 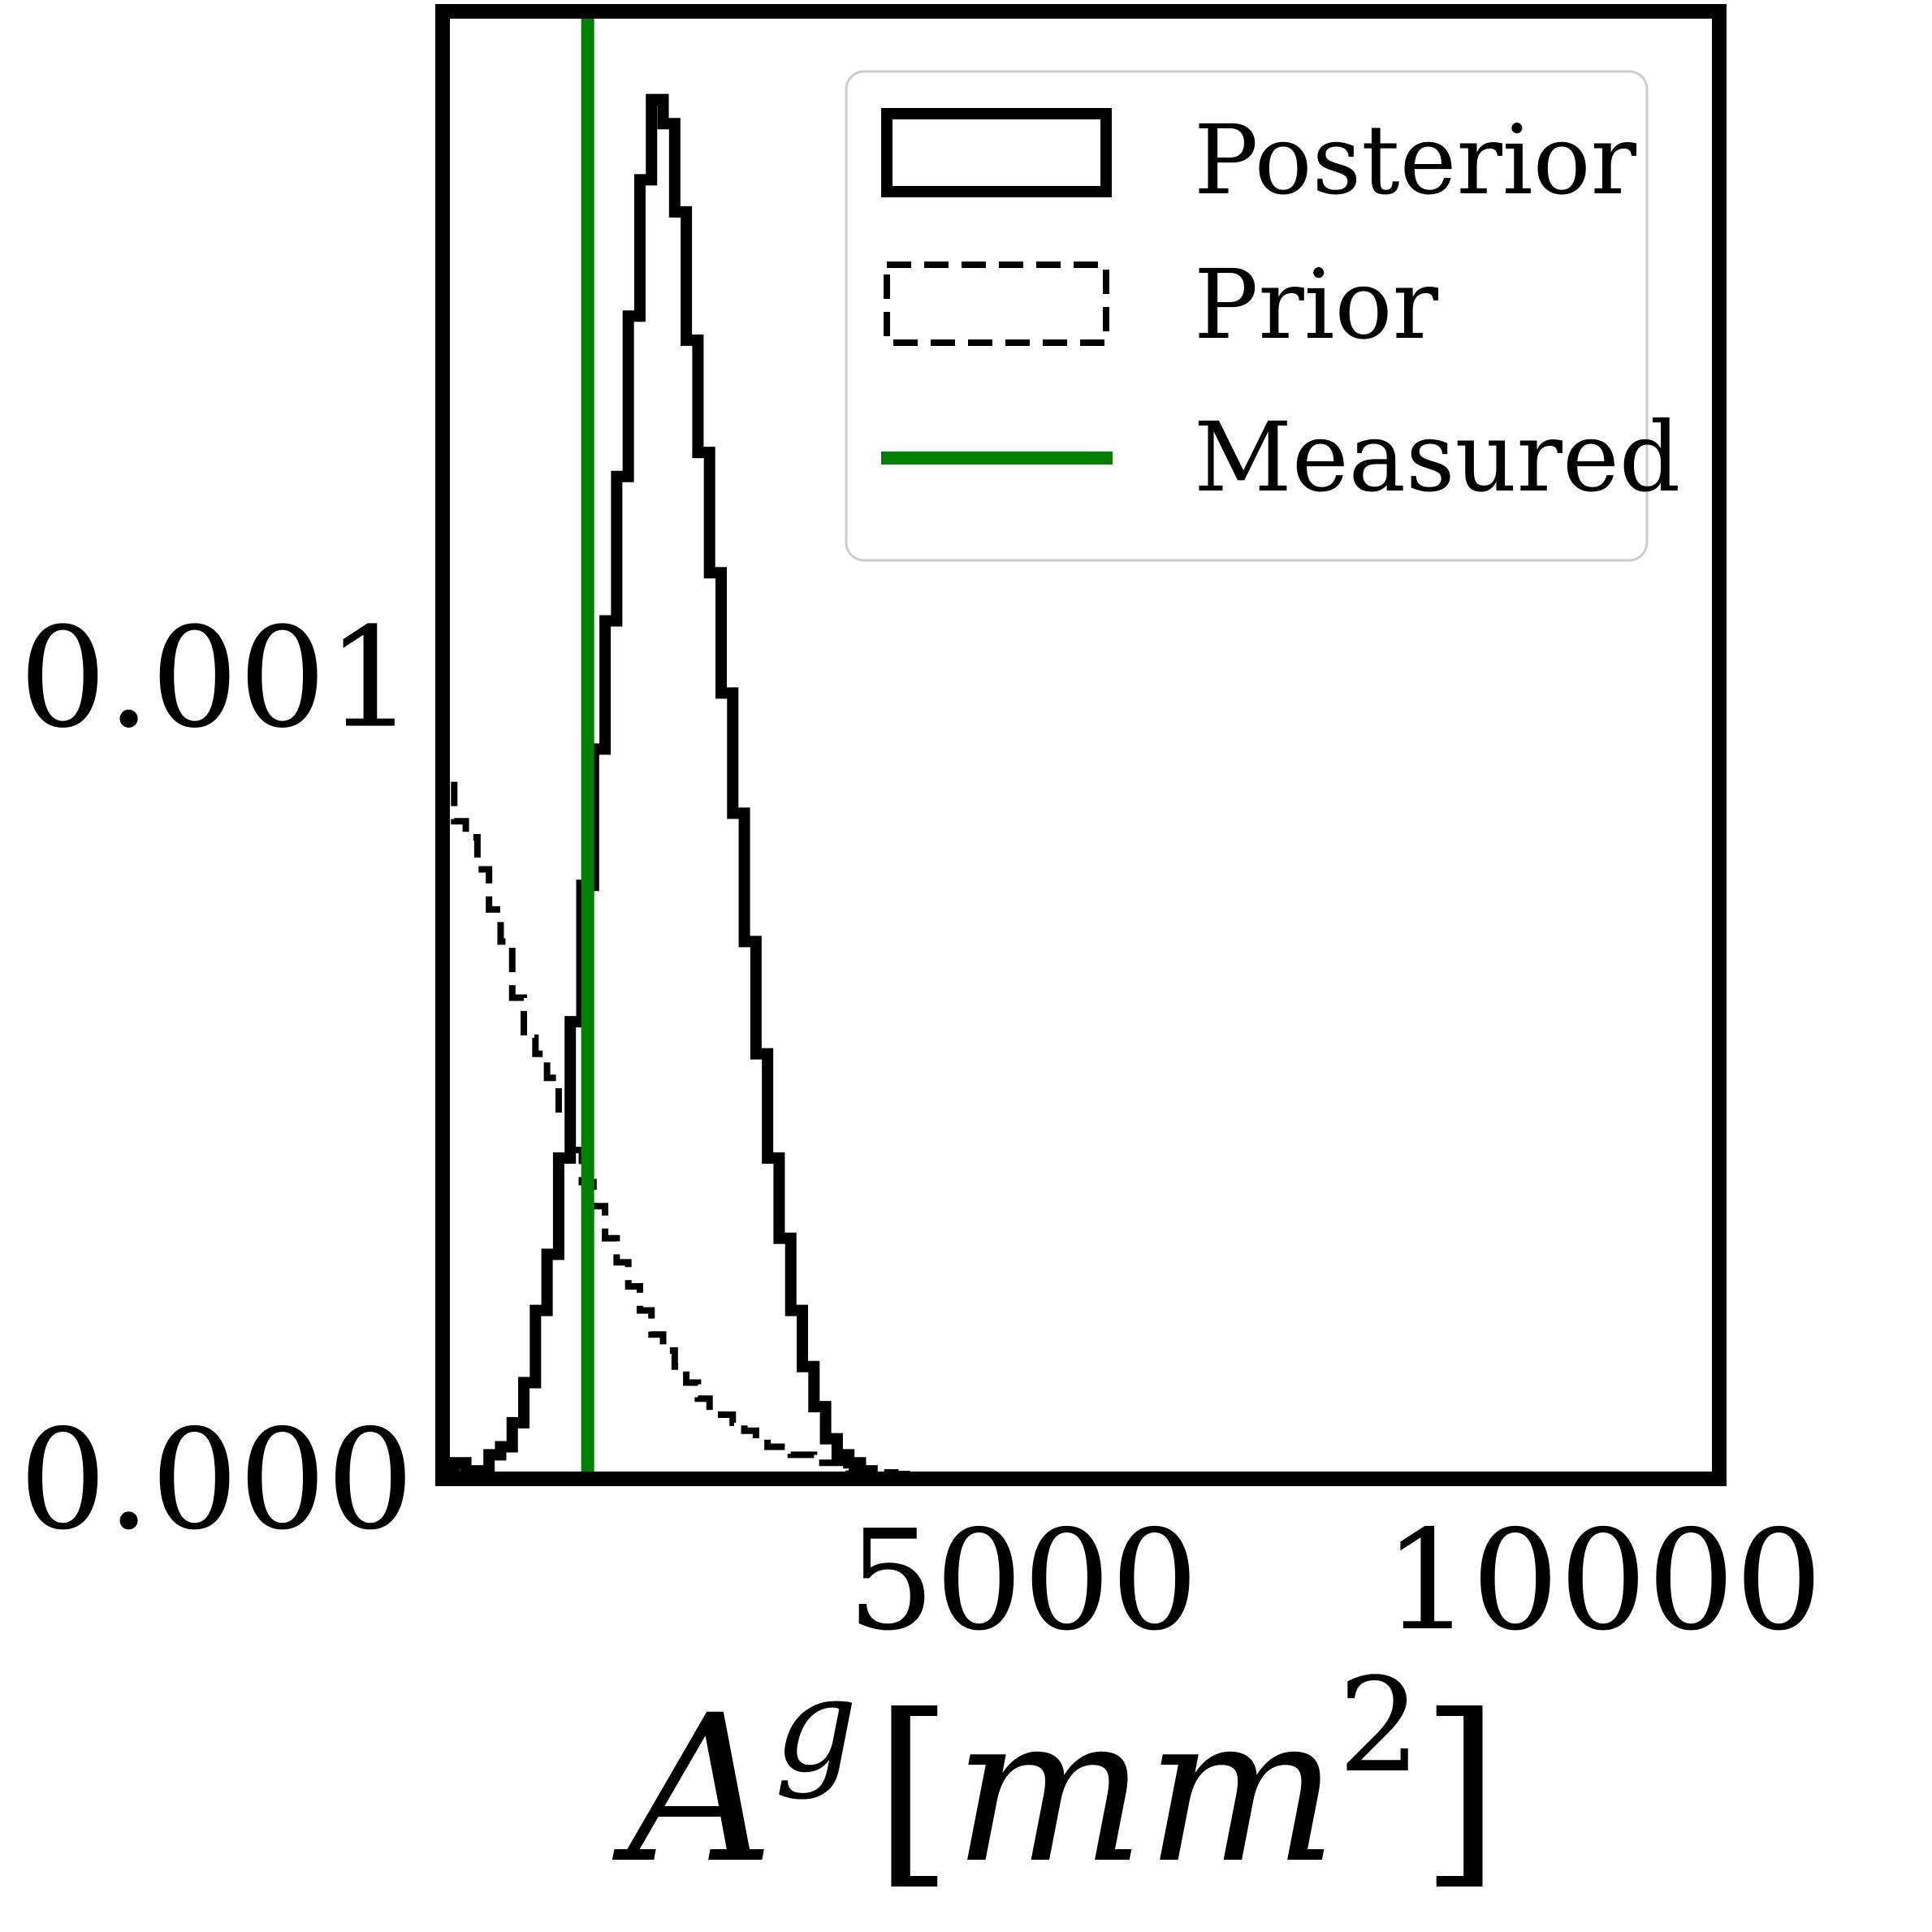 I want to click on x-tick-label: 10000, so click(x=1604, y=1581).